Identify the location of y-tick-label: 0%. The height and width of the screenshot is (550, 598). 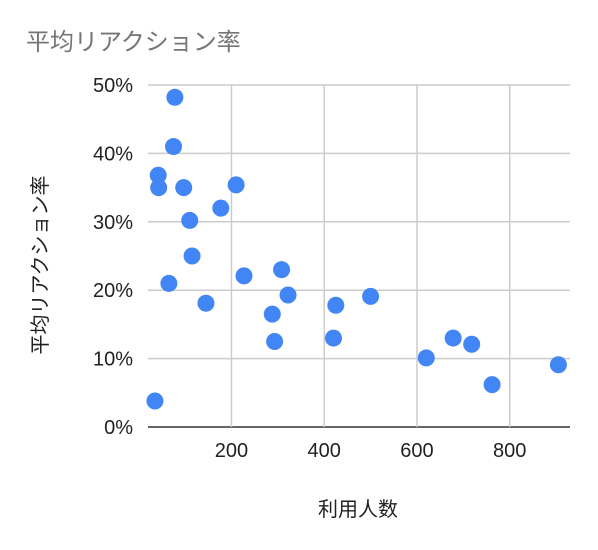
(118, 428).